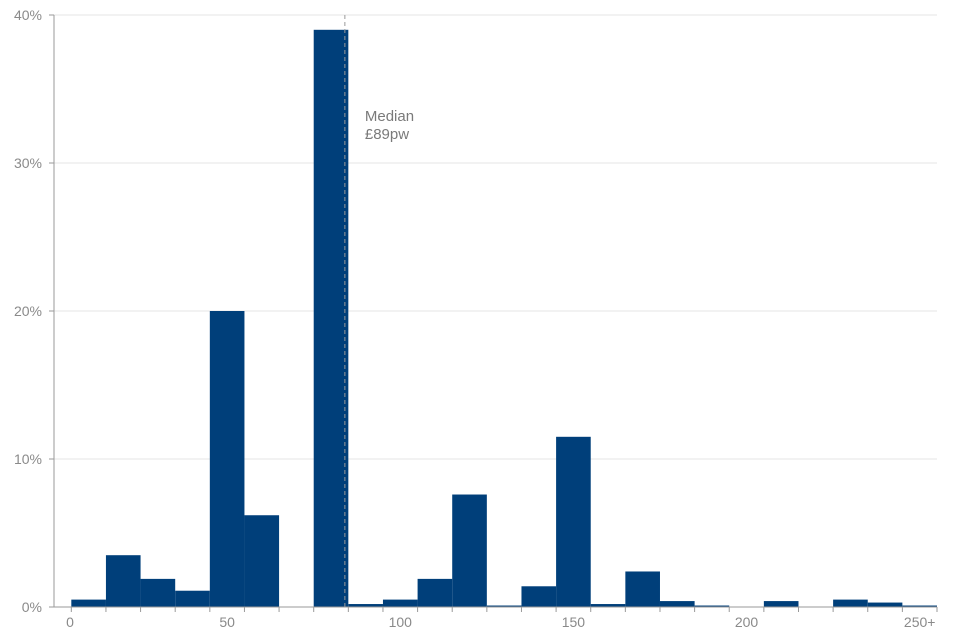 This screenshot has width=960, height=640. Describe the element at coordinates (28, 459) in the screenshot. I see `y-tick-label: 10%` at that location.